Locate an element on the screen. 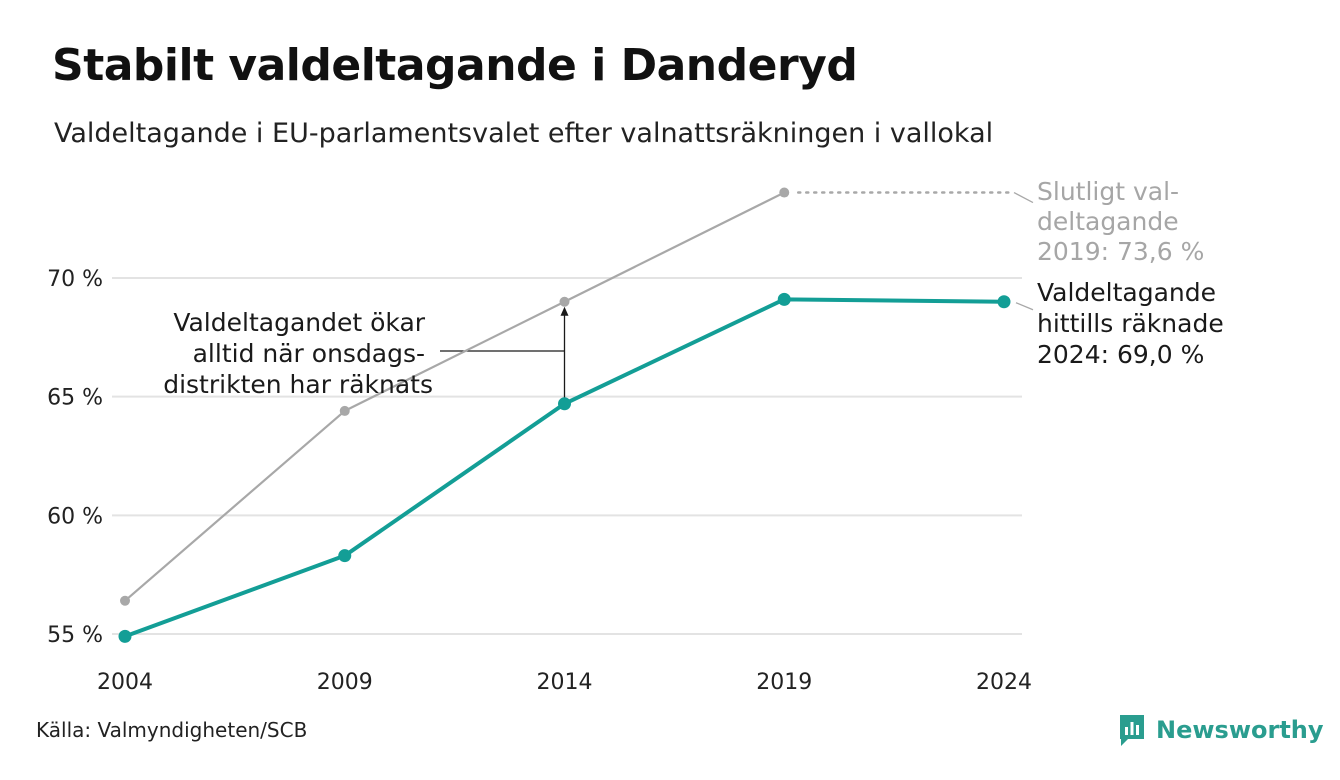  increase-note-line: Valdeltagandet ökar is located at coordinates (299, 322).